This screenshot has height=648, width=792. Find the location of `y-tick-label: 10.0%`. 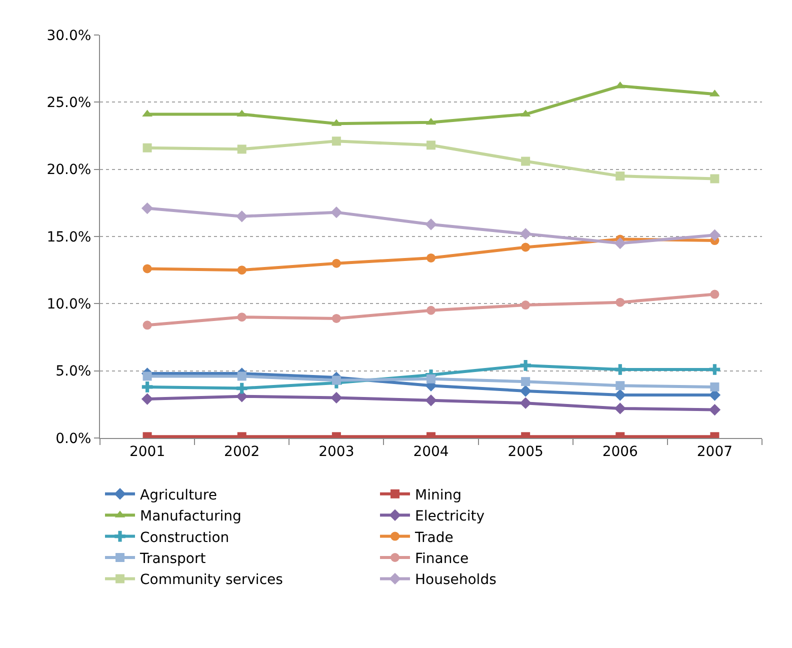

y-tick-label: 10.0% is located at coordinates (69, 304).